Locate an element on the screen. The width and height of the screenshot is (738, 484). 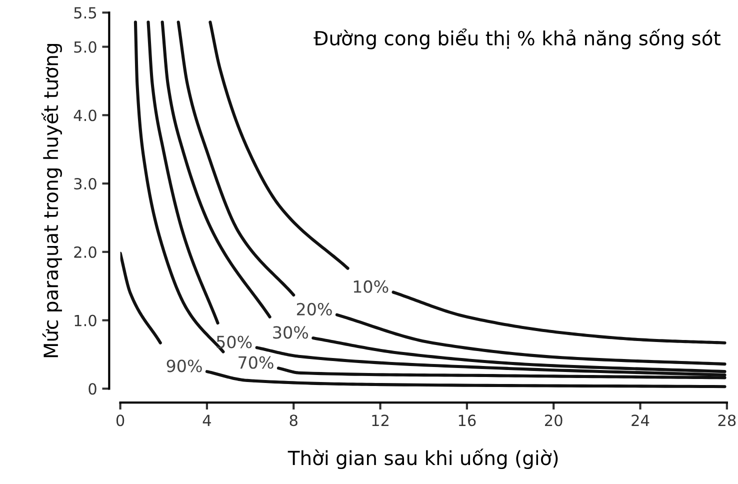
series-label: 30% is located at coordinates (290, 332).